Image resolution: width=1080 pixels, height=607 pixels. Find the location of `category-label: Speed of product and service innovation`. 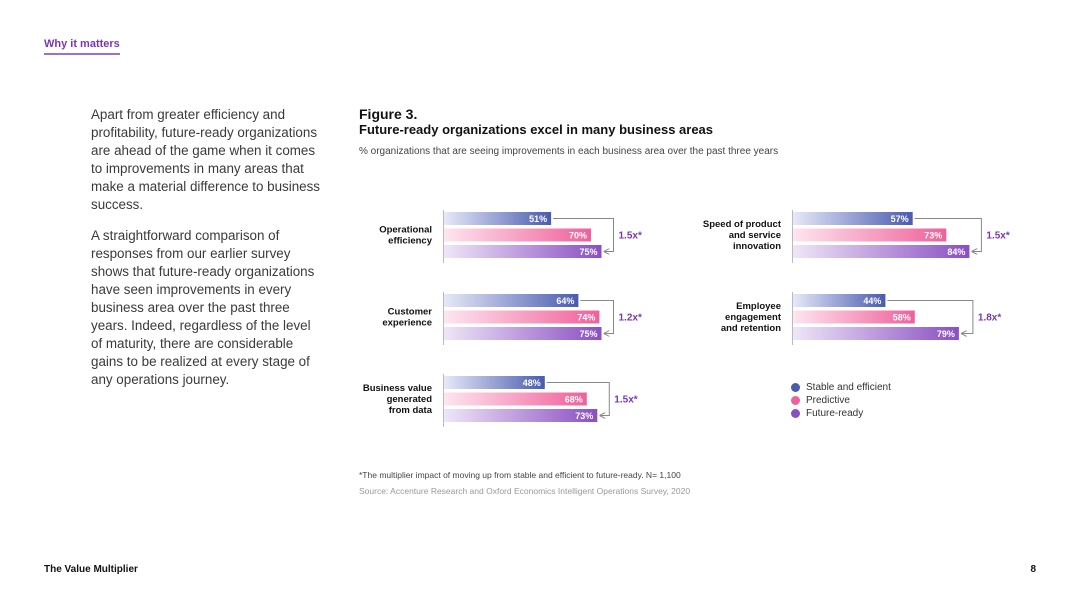

category-label: Speed of product and service innovation is located at coordinates (742, 235).